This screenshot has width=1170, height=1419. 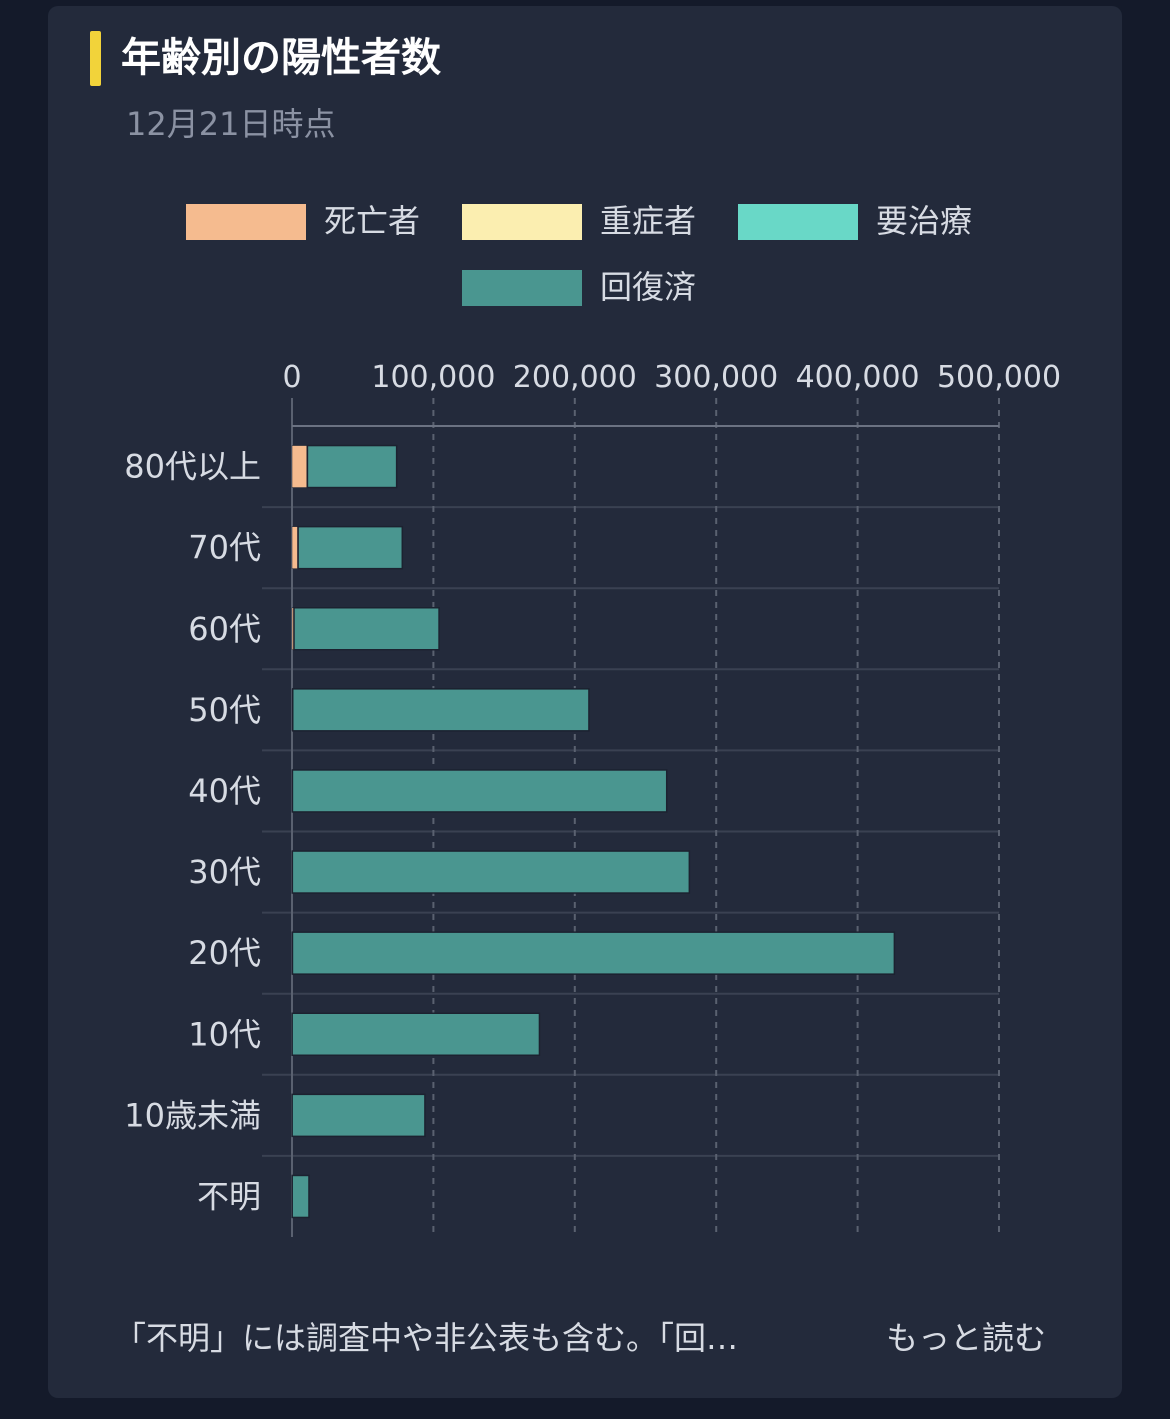 I want to click on category-label: 70代, so click(x=224, y=548).